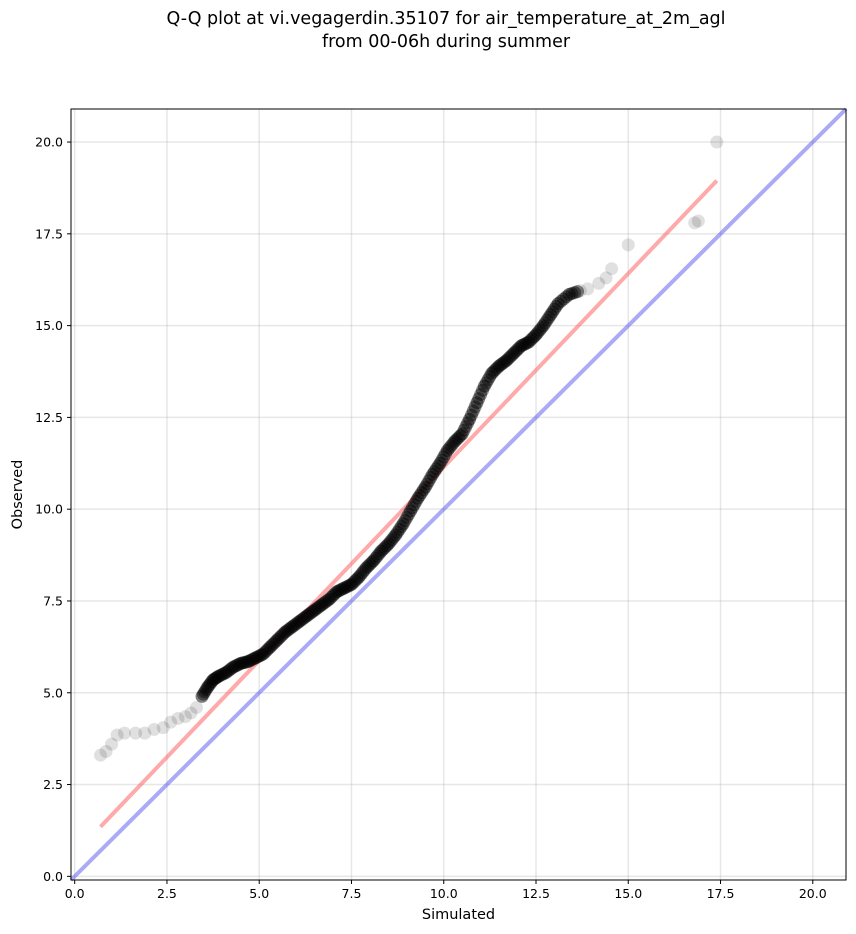 This screenshot has width=856, height=934. What do you see at coordinates (53, 784) in the screenshot?
I see `y-tick-label: 2.5` at bounding box center [53, 784].